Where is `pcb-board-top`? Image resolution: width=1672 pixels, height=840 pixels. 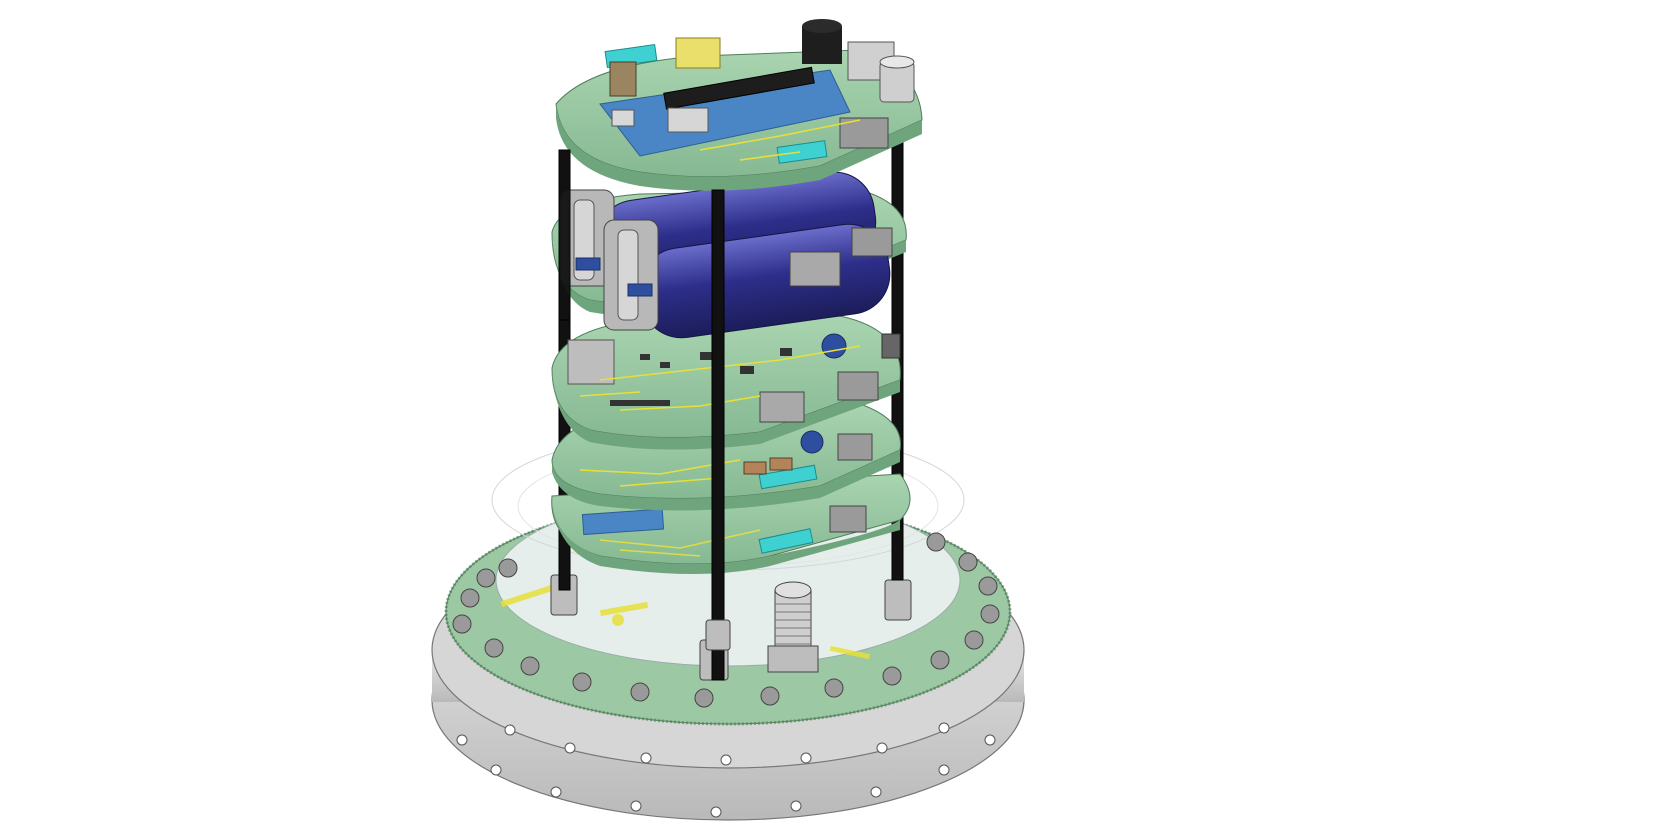 pcb-board-top is located at coordinates (739, 105).